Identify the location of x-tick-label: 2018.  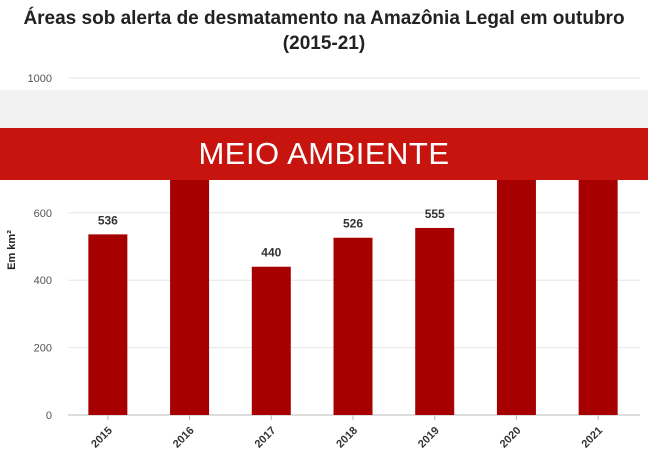
(347, 438).